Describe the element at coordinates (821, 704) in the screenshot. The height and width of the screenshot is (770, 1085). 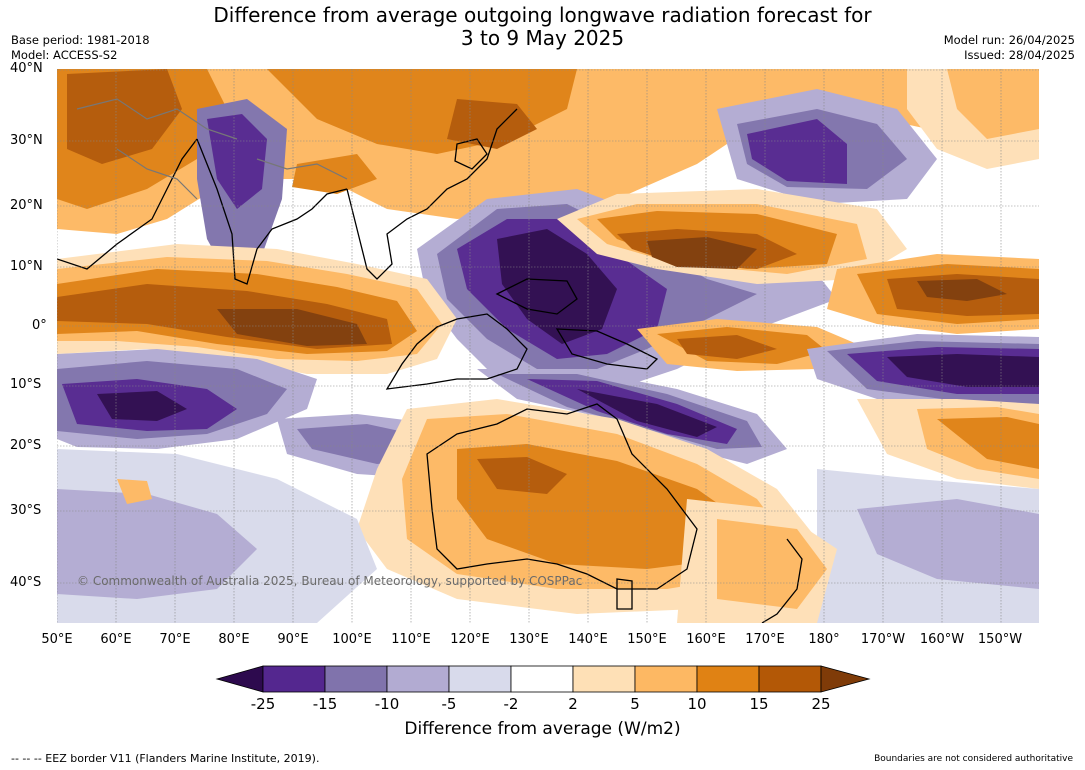
I see `colorbar-tick-10: 25` at that location.